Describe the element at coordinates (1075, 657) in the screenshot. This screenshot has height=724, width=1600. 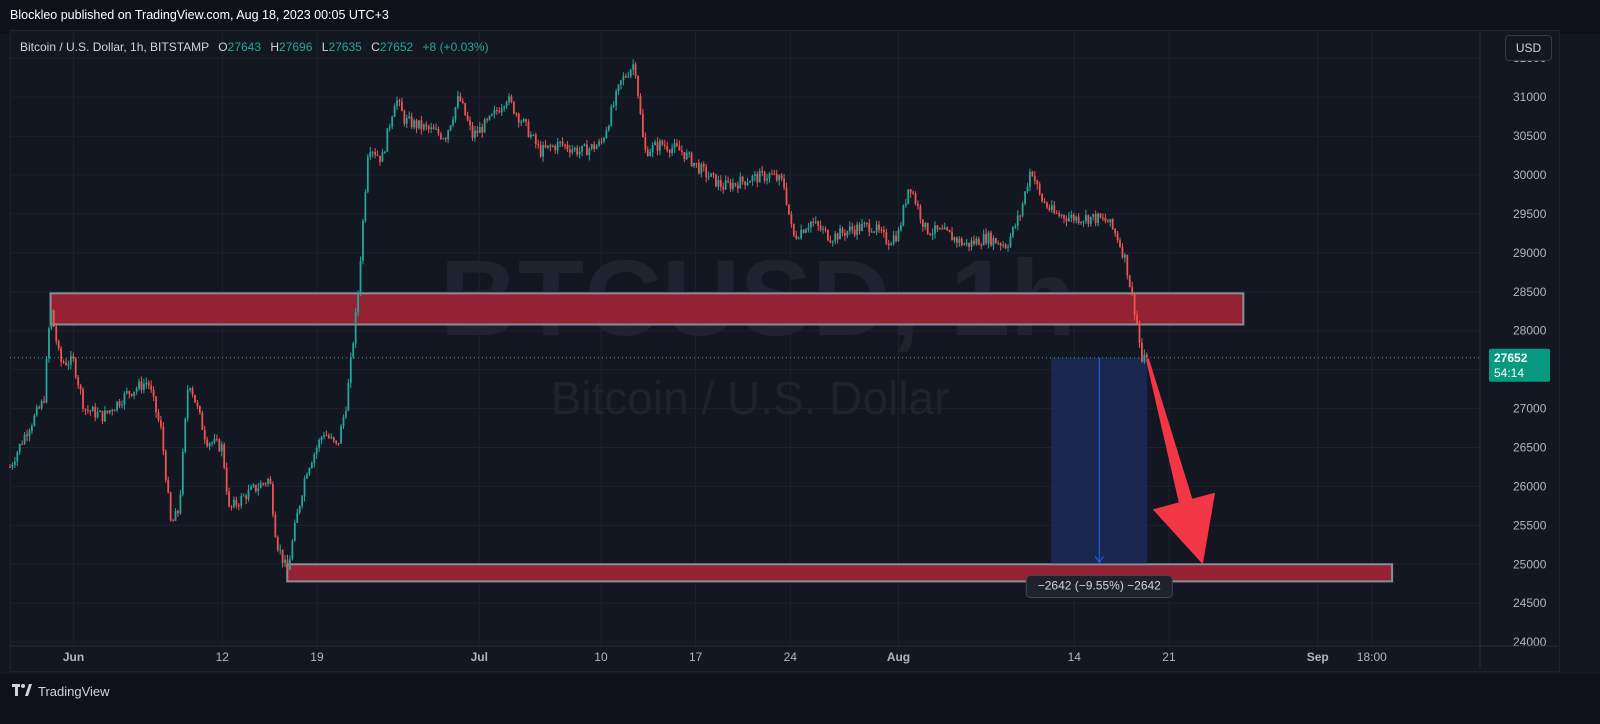
I see `x-tick-label: 14` at that location.